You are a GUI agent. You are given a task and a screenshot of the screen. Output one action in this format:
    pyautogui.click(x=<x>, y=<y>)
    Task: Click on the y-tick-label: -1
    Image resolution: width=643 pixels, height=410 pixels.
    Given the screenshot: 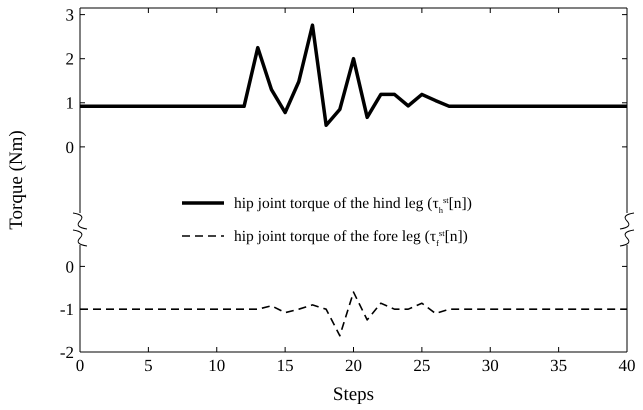 What is the action you would take?
    pyautogui.click(x=67, y=310)
    